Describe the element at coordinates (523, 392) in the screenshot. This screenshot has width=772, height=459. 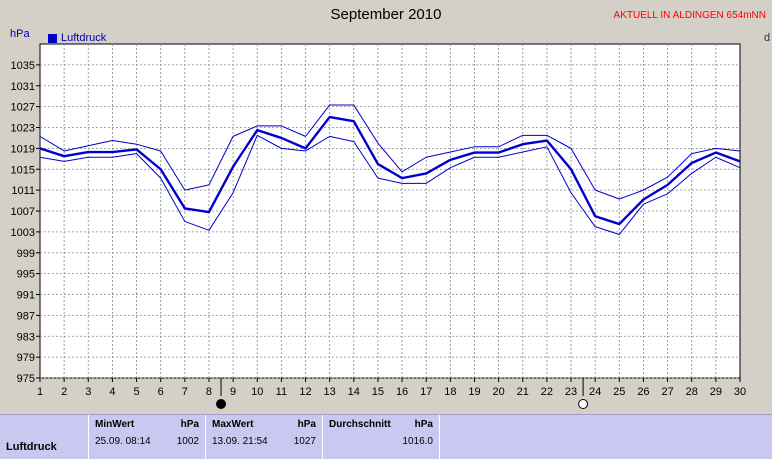
I see `x-tick-label: 21` at that location.